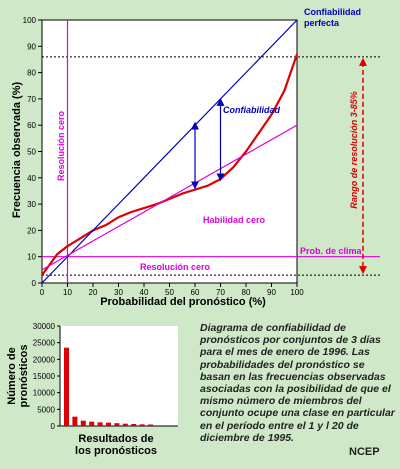 The image size is (400, 469). What do you see at coordinates (31, 99) in the screenshot?
I see `y-tick-label: 70` at bounding box center [31, 99].